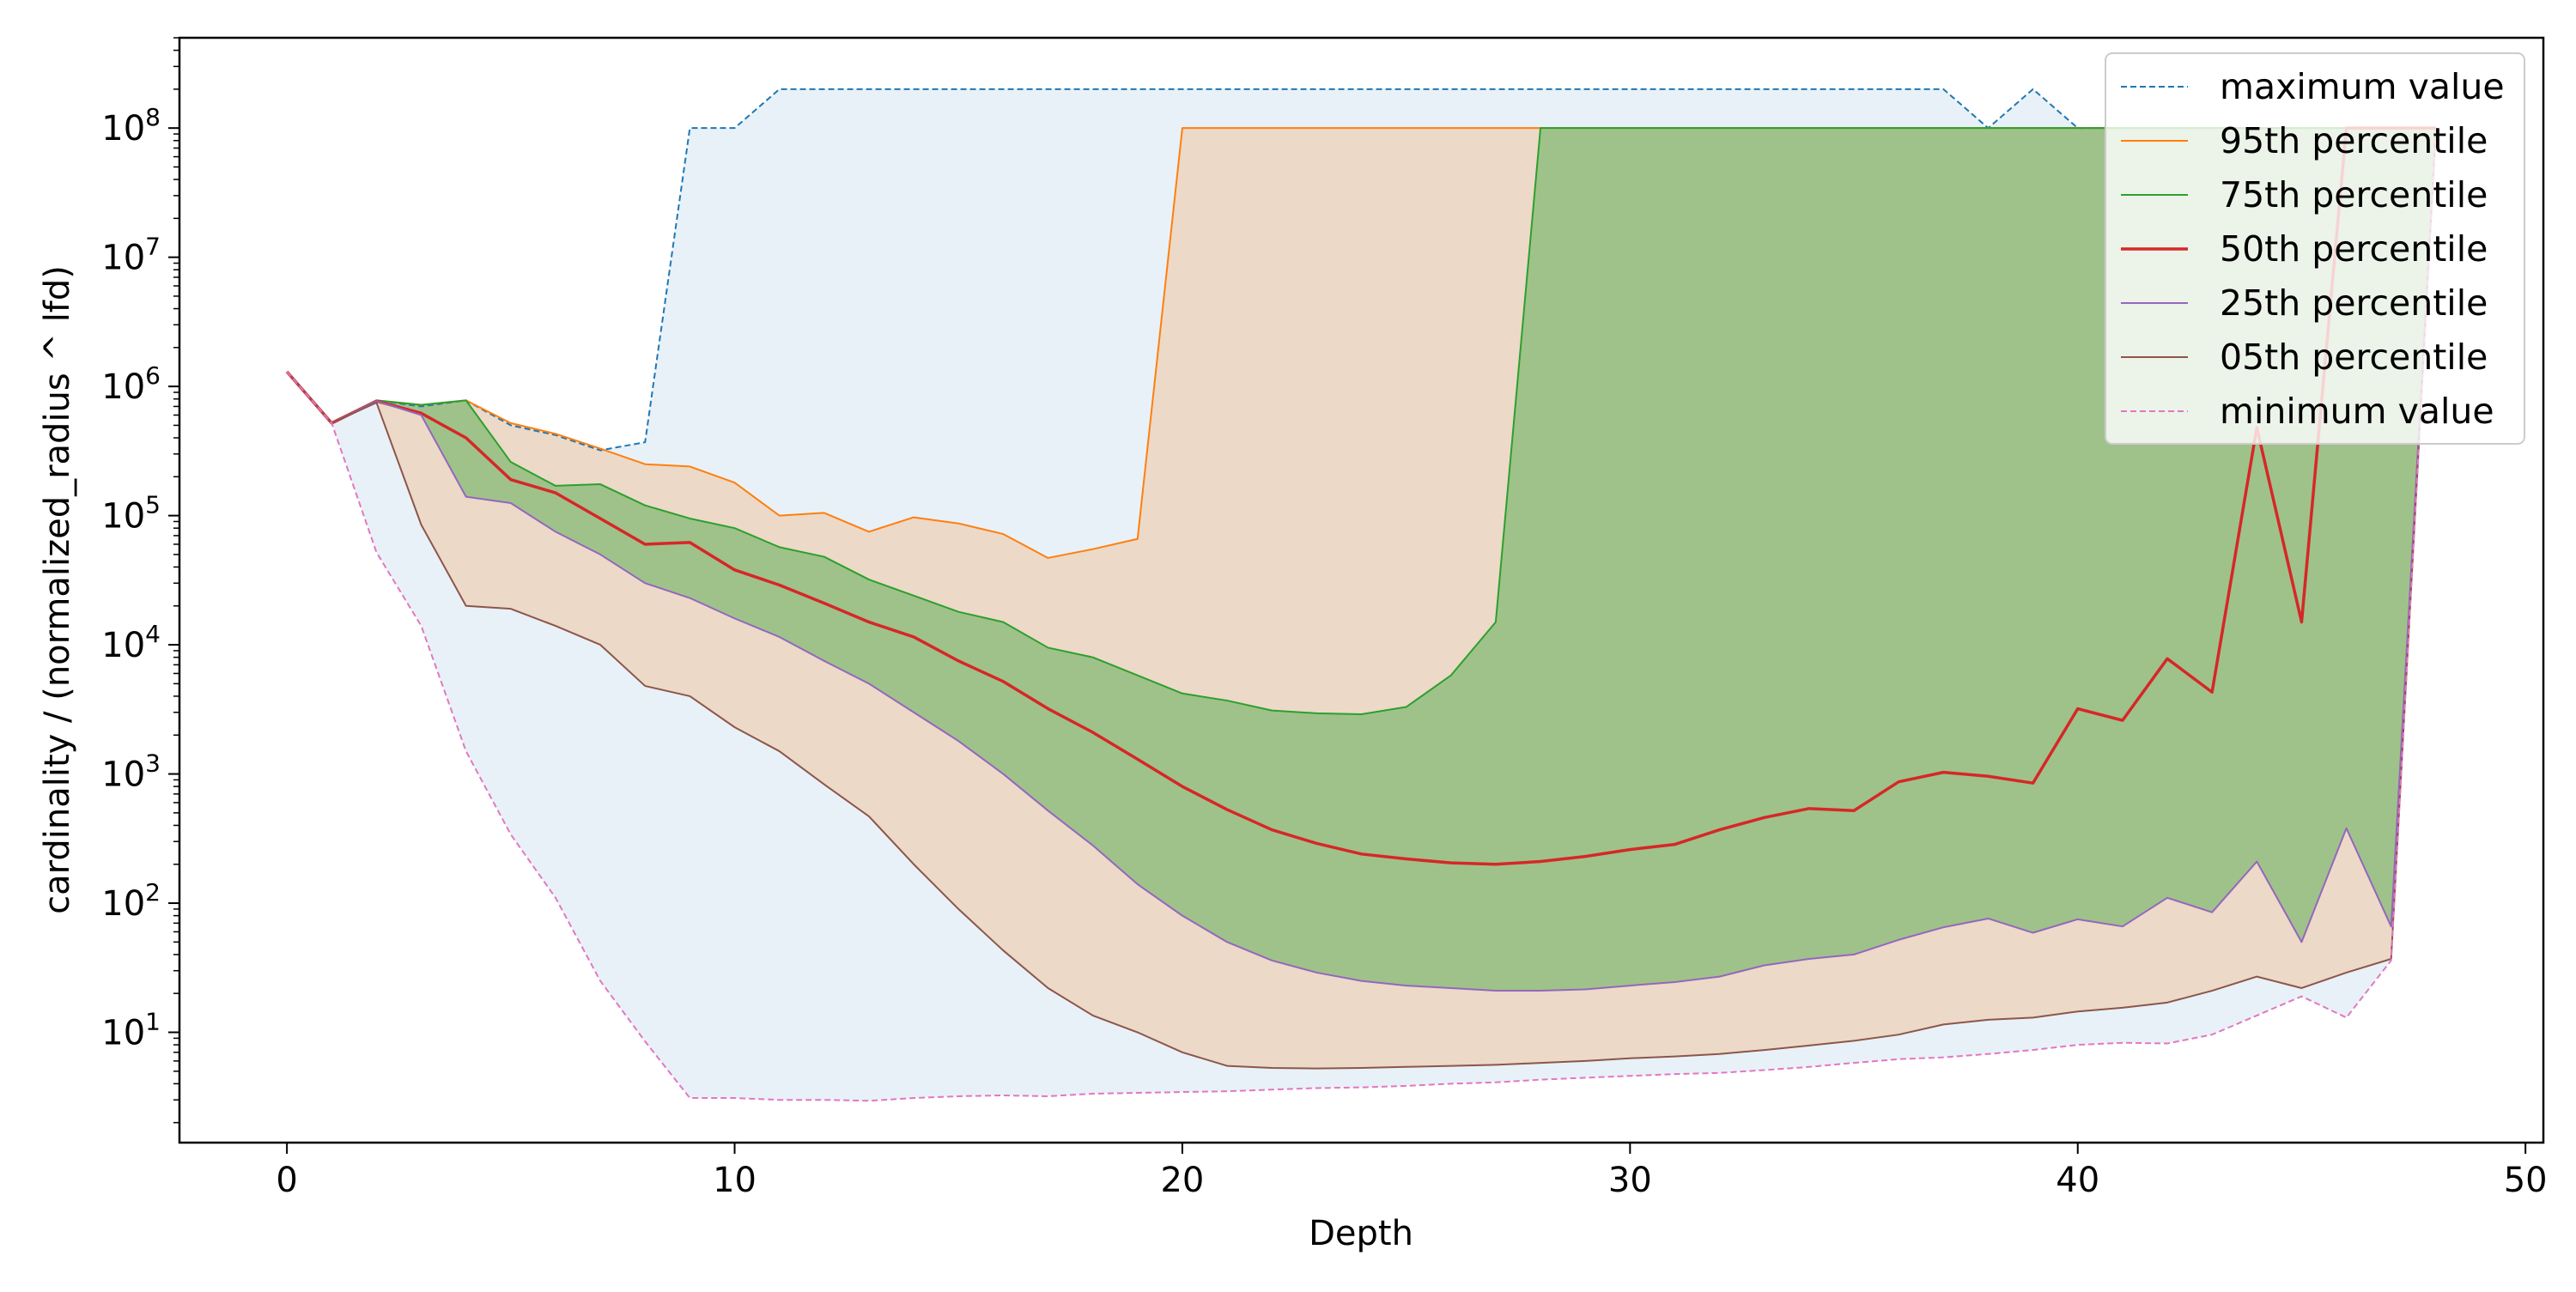 The image size is (2576, 1292). Describe the element at coordinates (735, 1180) in the screenshot. I see `x-tick-label: 10` at that location.